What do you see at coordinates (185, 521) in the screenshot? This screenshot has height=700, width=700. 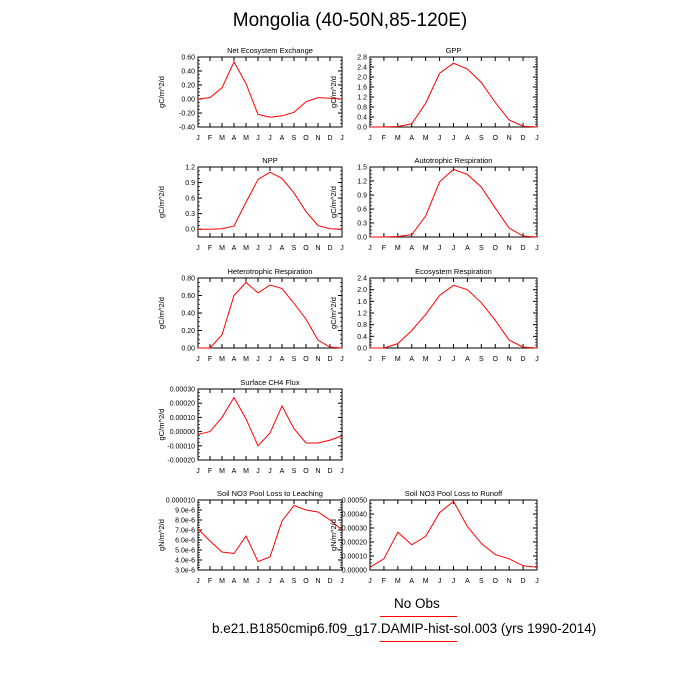 I see `y-tick-label: 8.0e-6` at bounding box center [185, 521].